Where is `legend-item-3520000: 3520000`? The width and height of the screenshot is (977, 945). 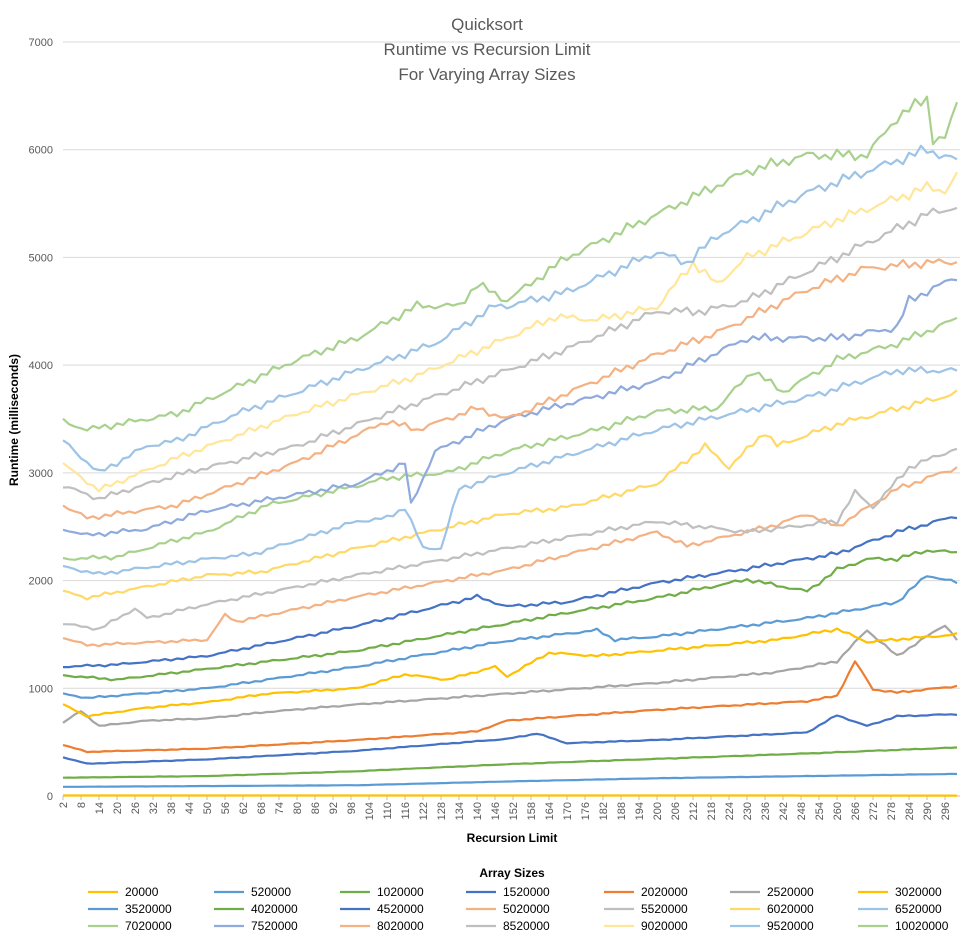
legend-item-3520000: 3520000 is located at coordinates (130, 909).